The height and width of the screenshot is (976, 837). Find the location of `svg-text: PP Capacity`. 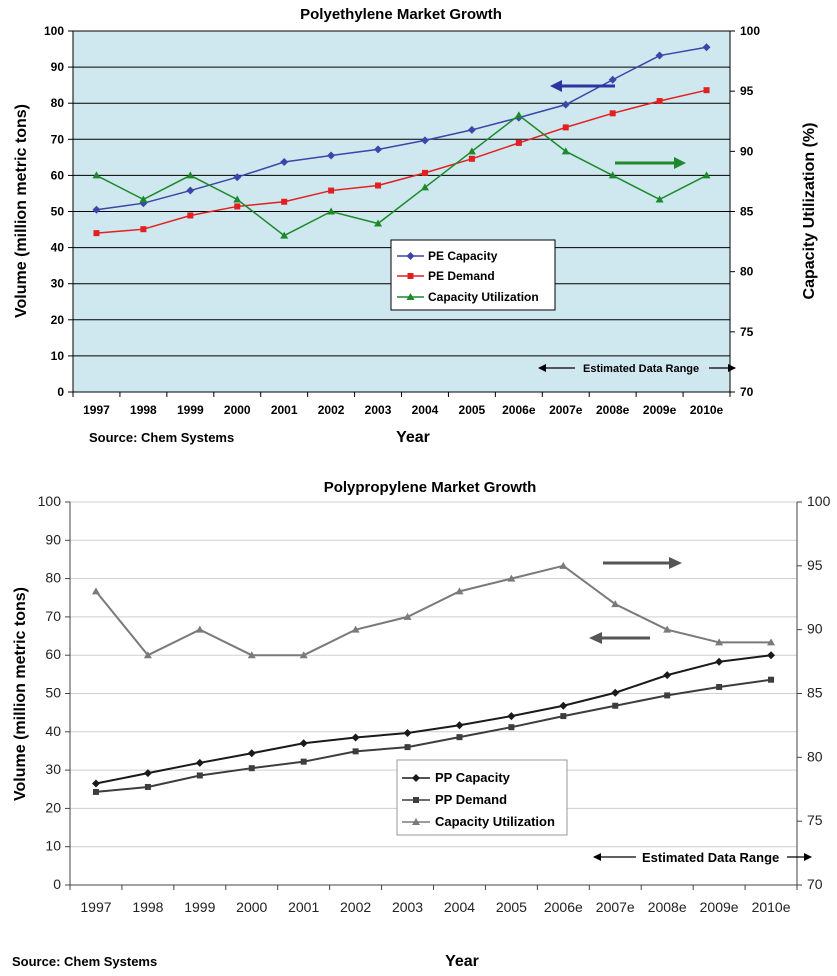

svg-text: PP Capacity is located at coordinates (473, 777).